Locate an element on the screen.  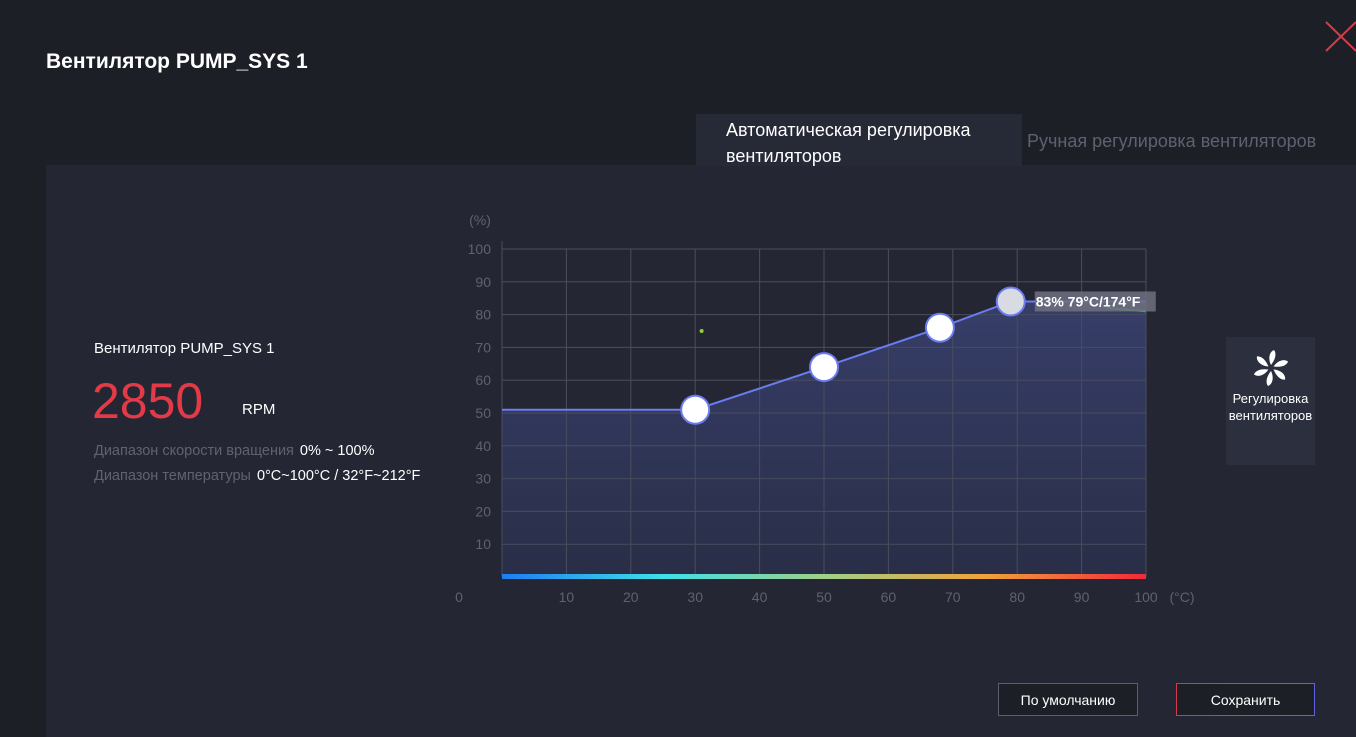
fan-icon is located at coordinates (1270, 368).